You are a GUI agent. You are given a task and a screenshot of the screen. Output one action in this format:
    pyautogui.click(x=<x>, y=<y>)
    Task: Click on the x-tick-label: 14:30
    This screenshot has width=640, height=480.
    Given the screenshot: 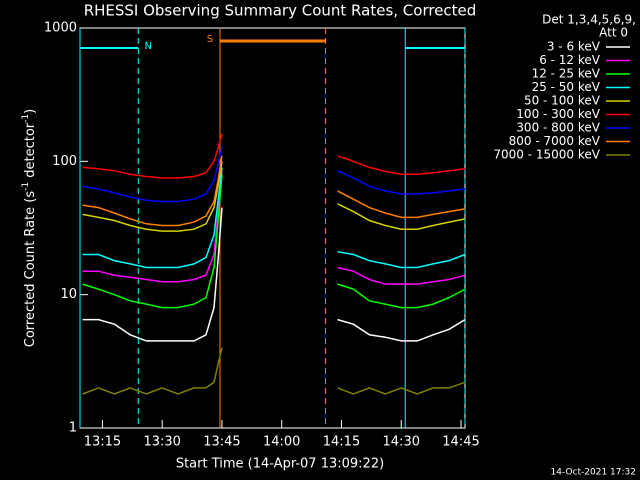 What is the action you would take?
    pyautogui.click(x=401, y=442)
    